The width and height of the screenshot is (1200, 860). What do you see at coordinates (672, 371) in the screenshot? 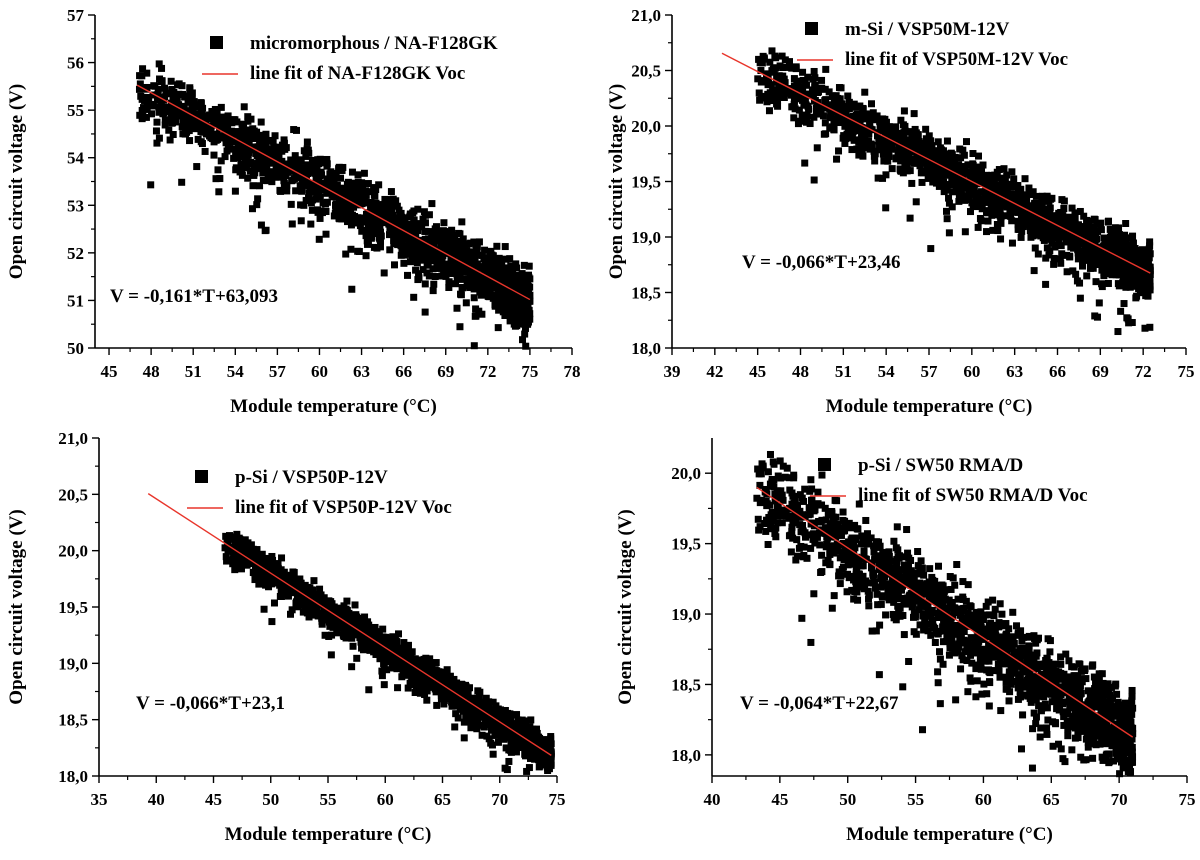
I see `x-tick-label: 39` at bounding box center [672, 371].